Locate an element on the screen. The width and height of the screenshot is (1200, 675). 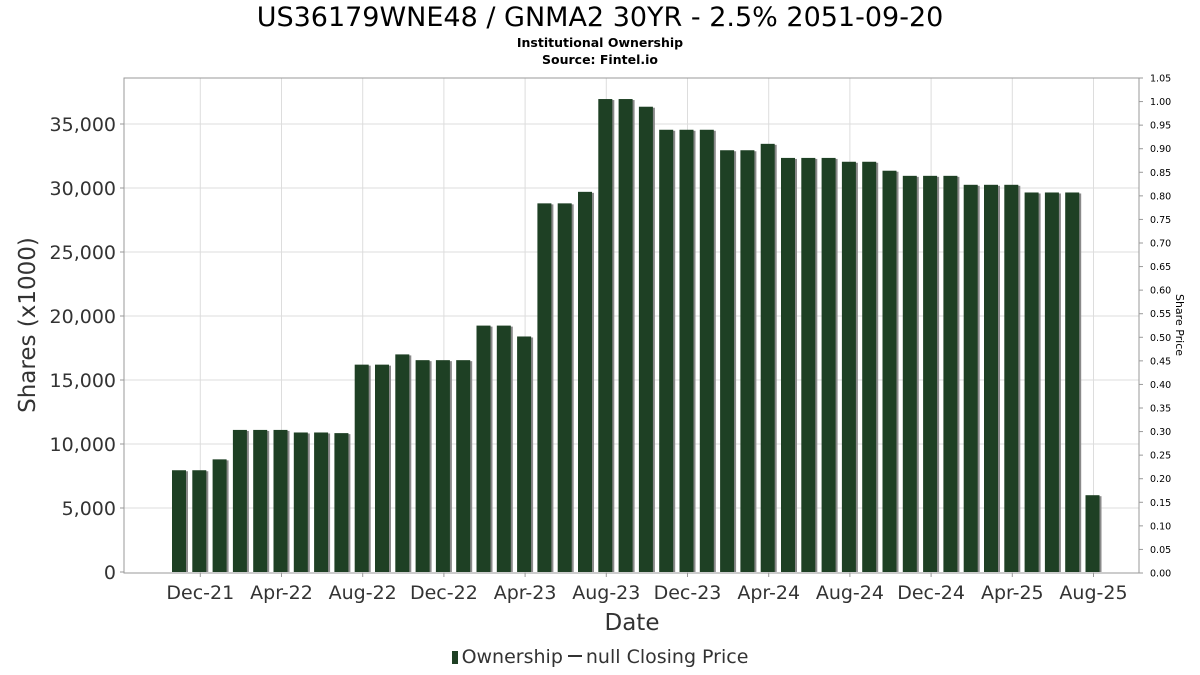
ownership-swatch-icon is located at coordinates (454, 657).